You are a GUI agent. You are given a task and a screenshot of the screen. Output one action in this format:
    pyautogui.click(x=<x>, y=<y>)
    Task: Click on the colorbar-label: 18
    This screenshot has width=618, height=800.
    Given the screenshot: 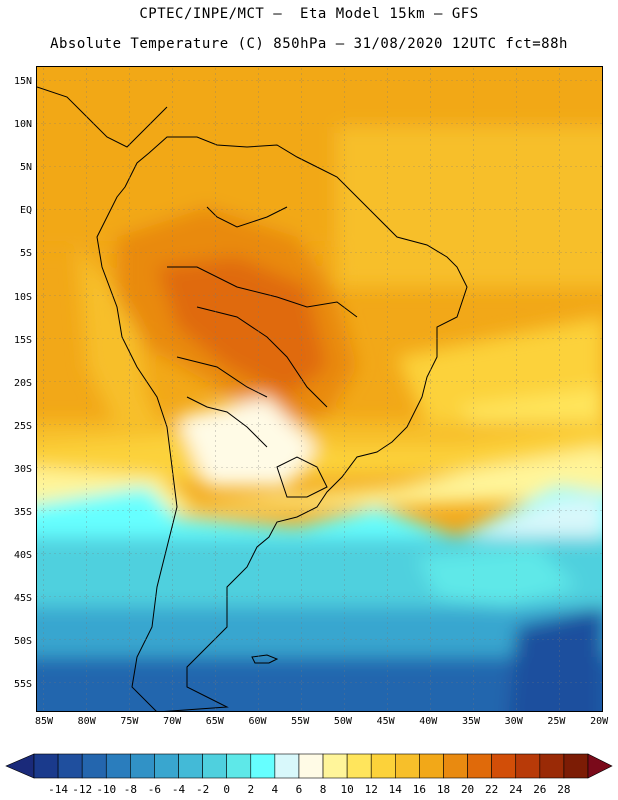 What is the action you would take?
    pyautogui.click(x=443, y=789)
    